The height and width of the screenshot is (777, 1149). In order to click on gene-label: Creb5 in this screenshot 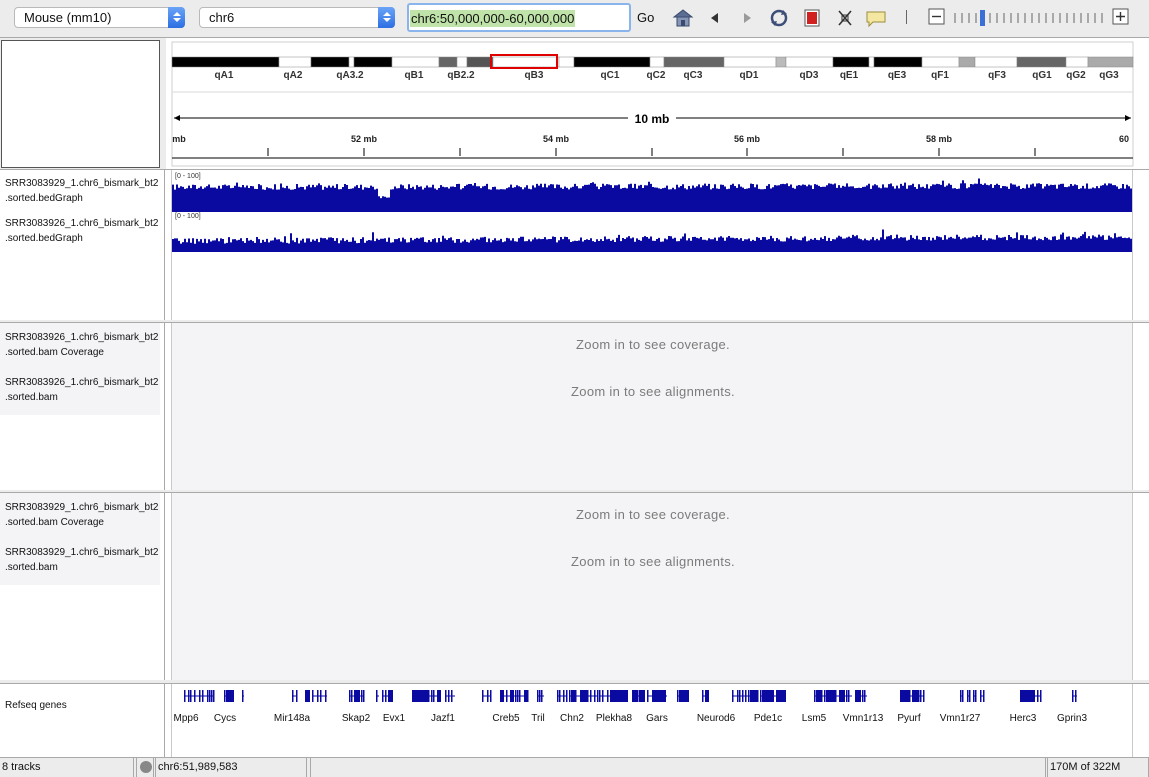, I will do `click(506, 718)`.